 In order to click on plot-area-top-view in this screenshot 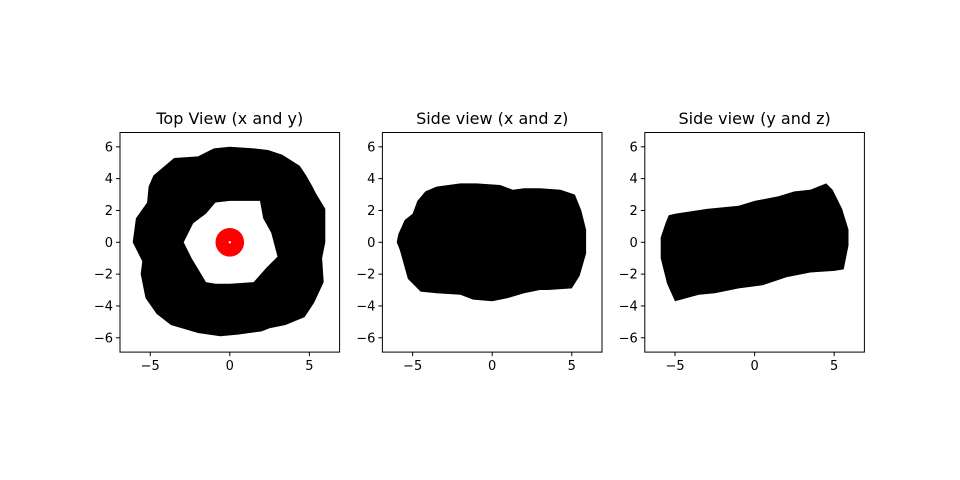, I will do `click(229, 241)`.